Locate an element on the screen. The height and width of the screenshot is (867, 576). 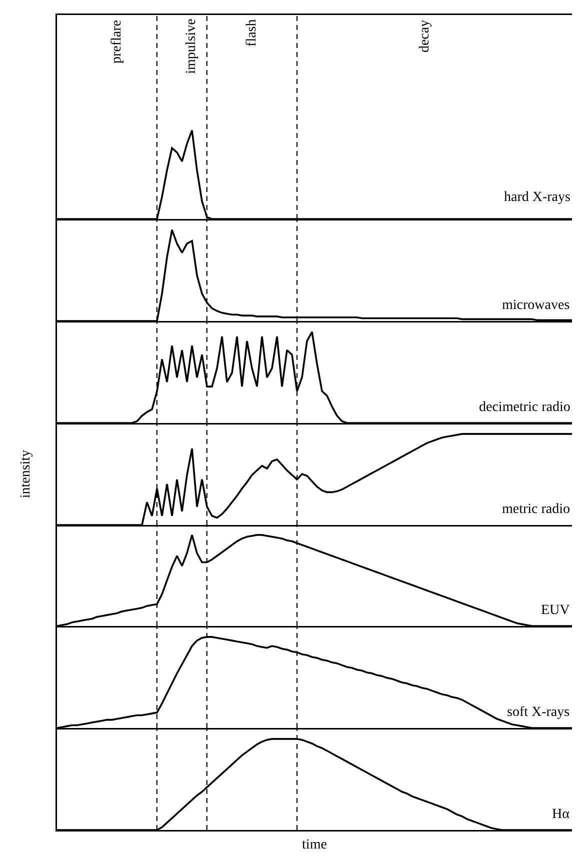
text: metric radio is located at coordinates (536, 509).